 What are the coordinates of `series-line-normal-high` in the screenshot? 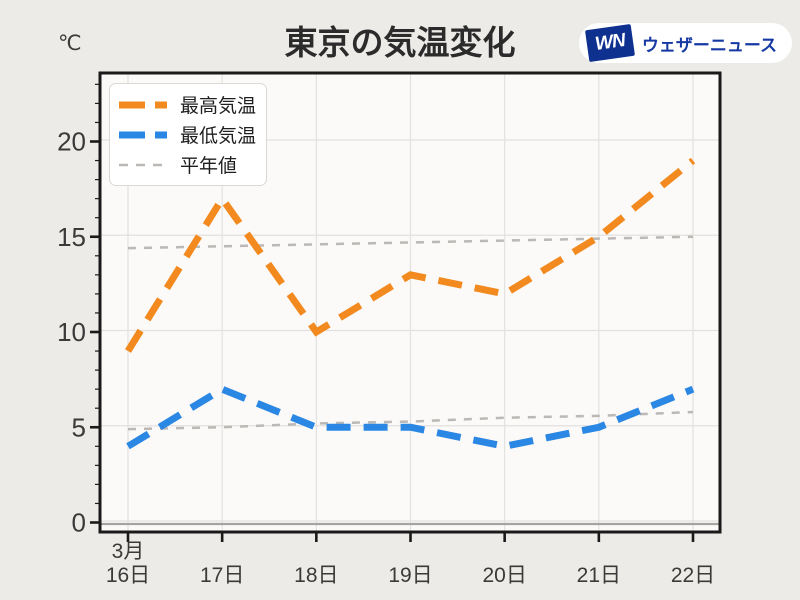 It's located at (410, 242).